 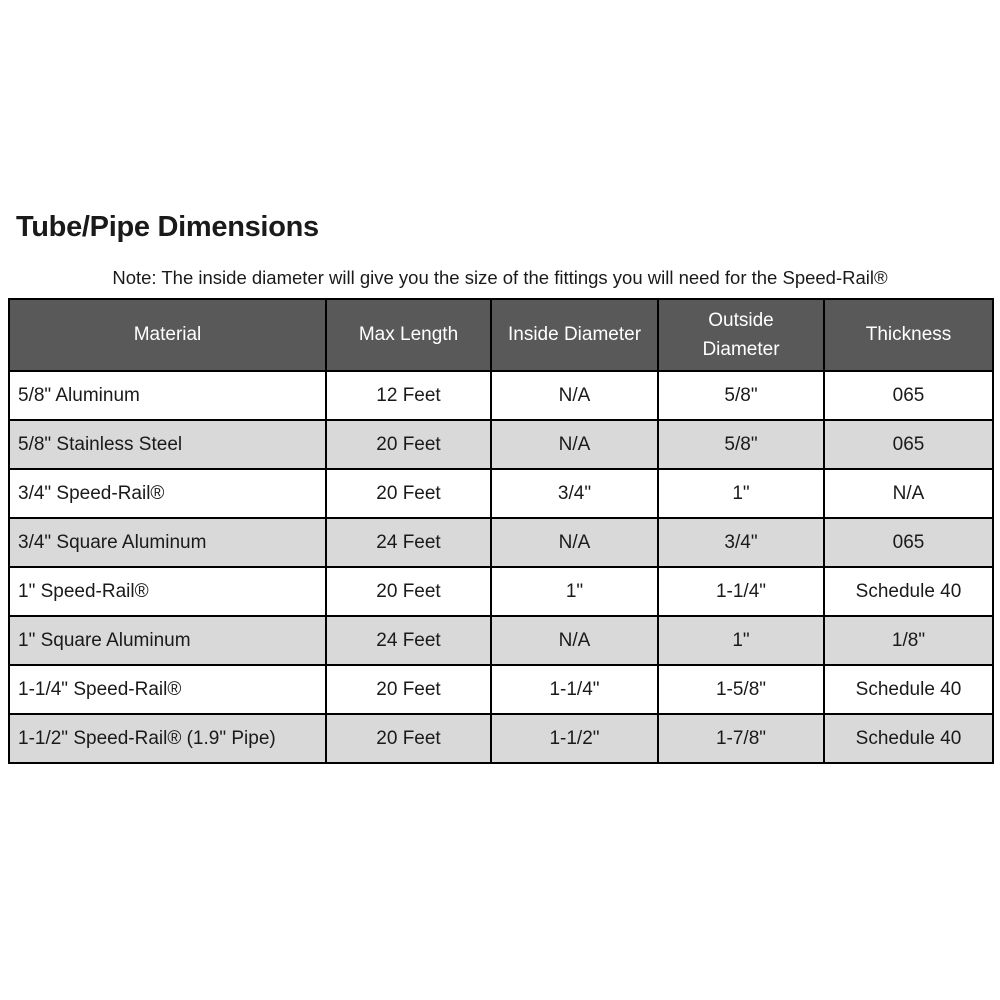 I want to click on page-title: Tube/Pipe Dimensions, so click(x=167, y=227).